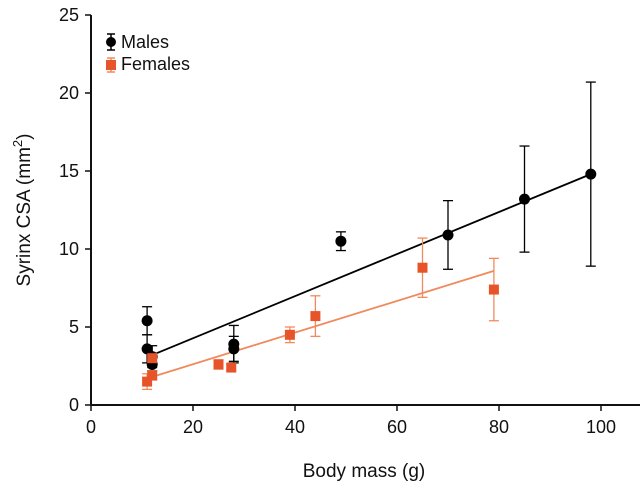 The width and height of the screenshot is (640, 486). What do you see at coordinates (295, 427) in the screenshot?
I see `x-tick-label: 40` at bounding box center [295, 427].